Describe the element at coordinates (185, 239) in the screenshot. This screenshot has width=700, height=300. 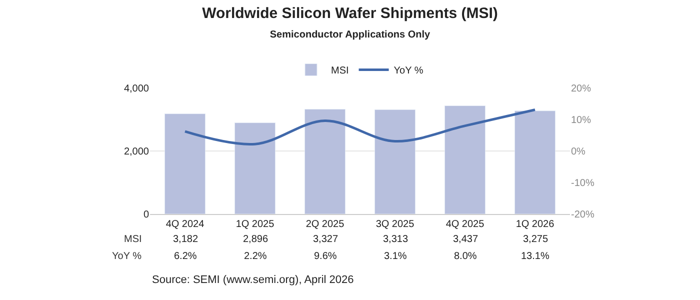
I see `data-label: 3,182` at that location.